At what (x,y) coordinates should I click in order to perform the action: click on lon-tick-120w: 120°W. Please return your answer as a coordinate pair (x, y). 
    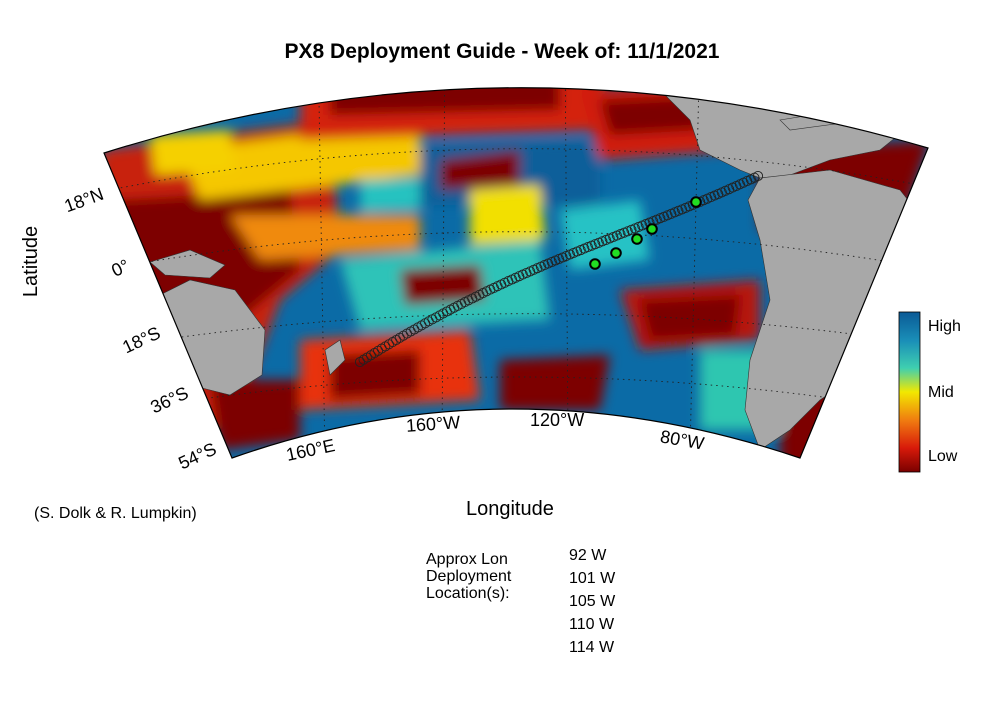
    Looking at the image, I should click on (557, 420).